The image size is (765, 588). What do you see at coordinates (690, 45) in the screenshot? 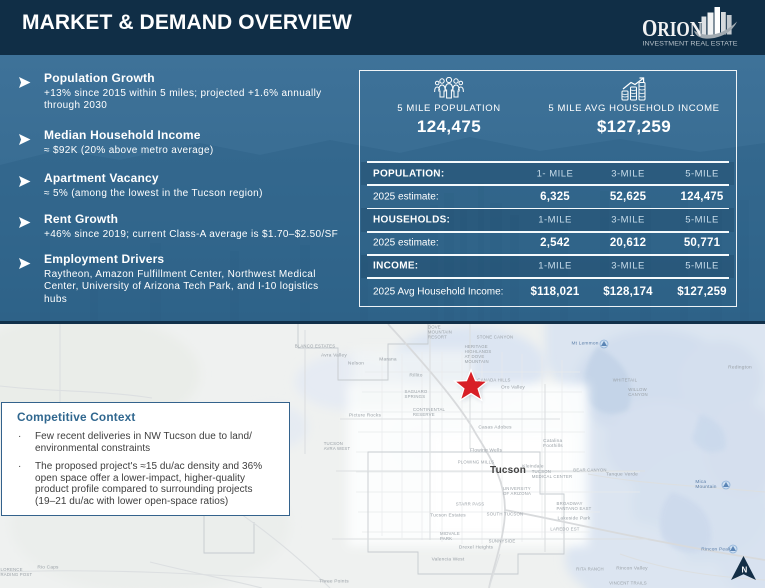
I see `svg-text: INVESTMENT REAL ESTATE` at bounding box center [690, 45].